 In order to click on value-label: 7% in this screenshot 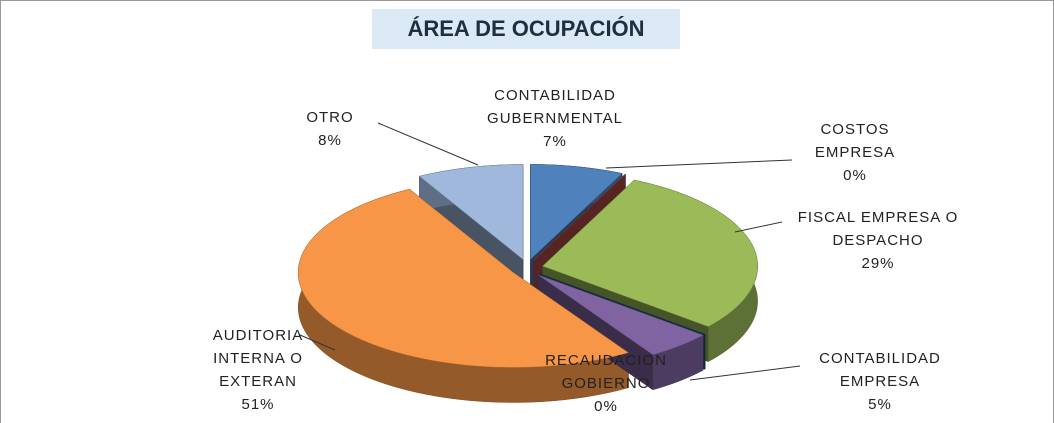, I will do `click(555, 141)`.